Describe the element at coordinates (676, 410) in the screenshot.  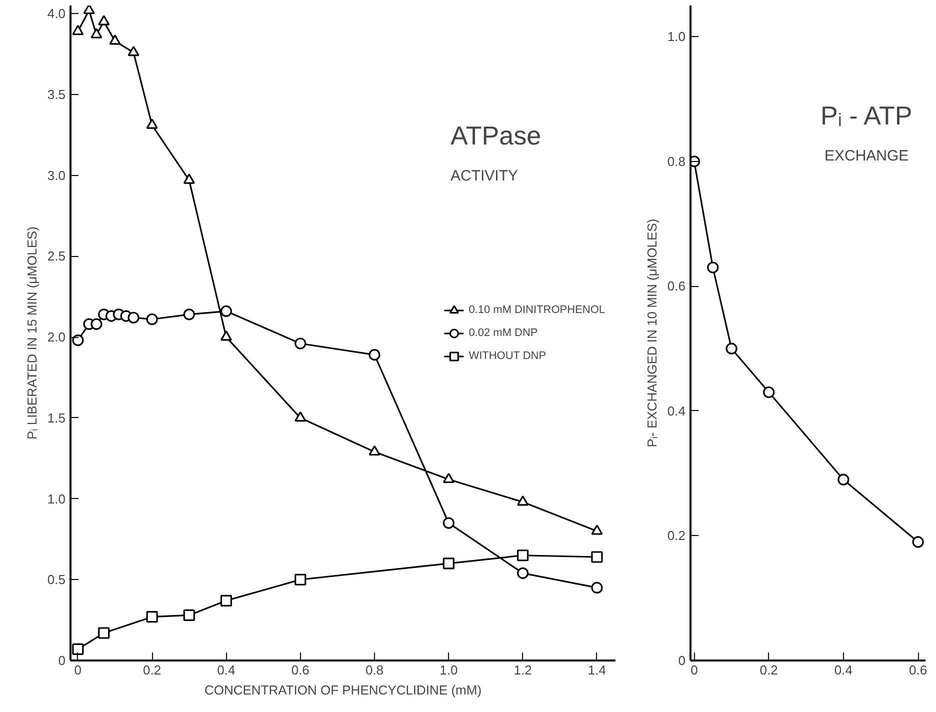
I see `y-tick-label: 0.4` at that location.